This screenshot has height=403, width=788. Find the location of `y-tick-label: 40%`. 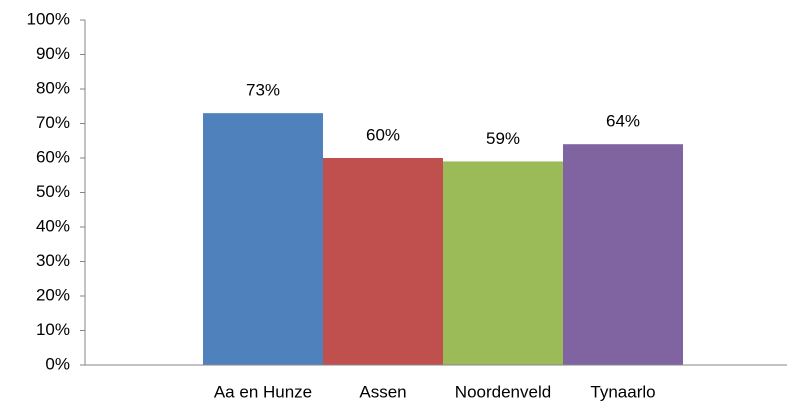

y-tick-label: 40% is located at coordinates (53, 225).